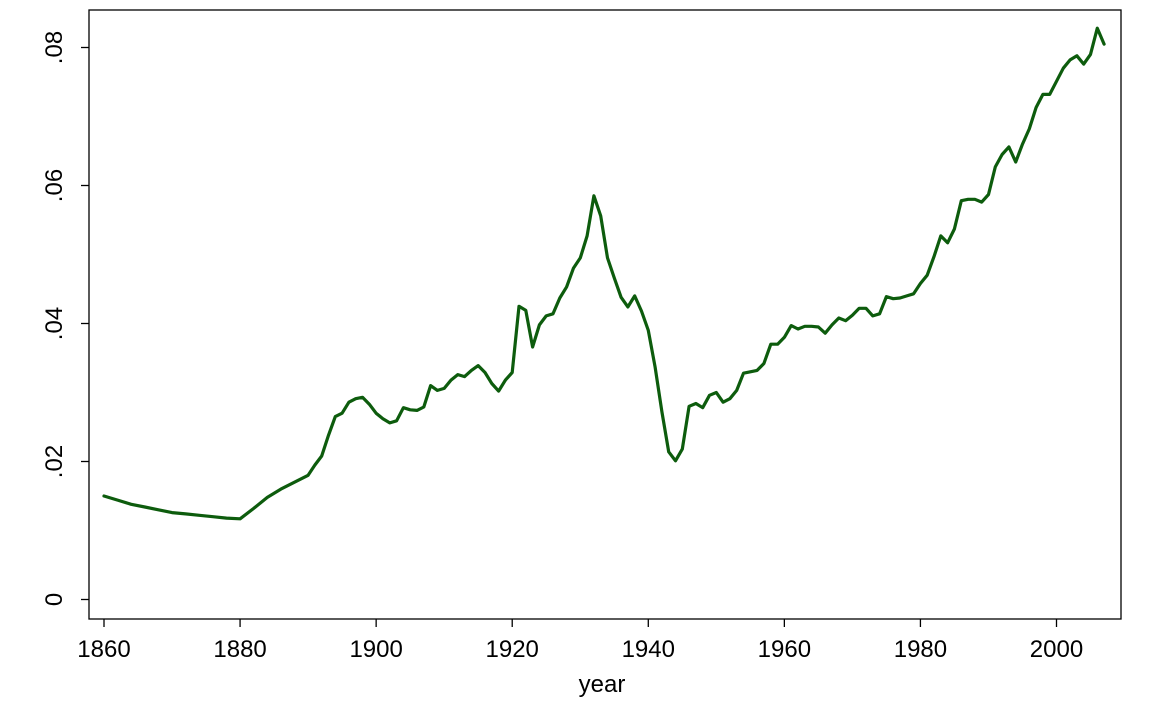 The height and width of the screenshot is (701, 1152). I want to click on x-tick-label: 1920, so click(512, 649).